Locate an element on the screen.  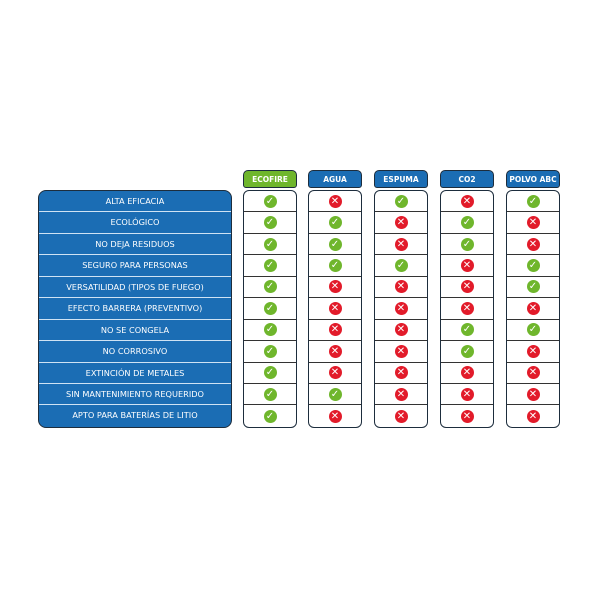
column-header: ECOFIRE is located at coordinates (270, 179).